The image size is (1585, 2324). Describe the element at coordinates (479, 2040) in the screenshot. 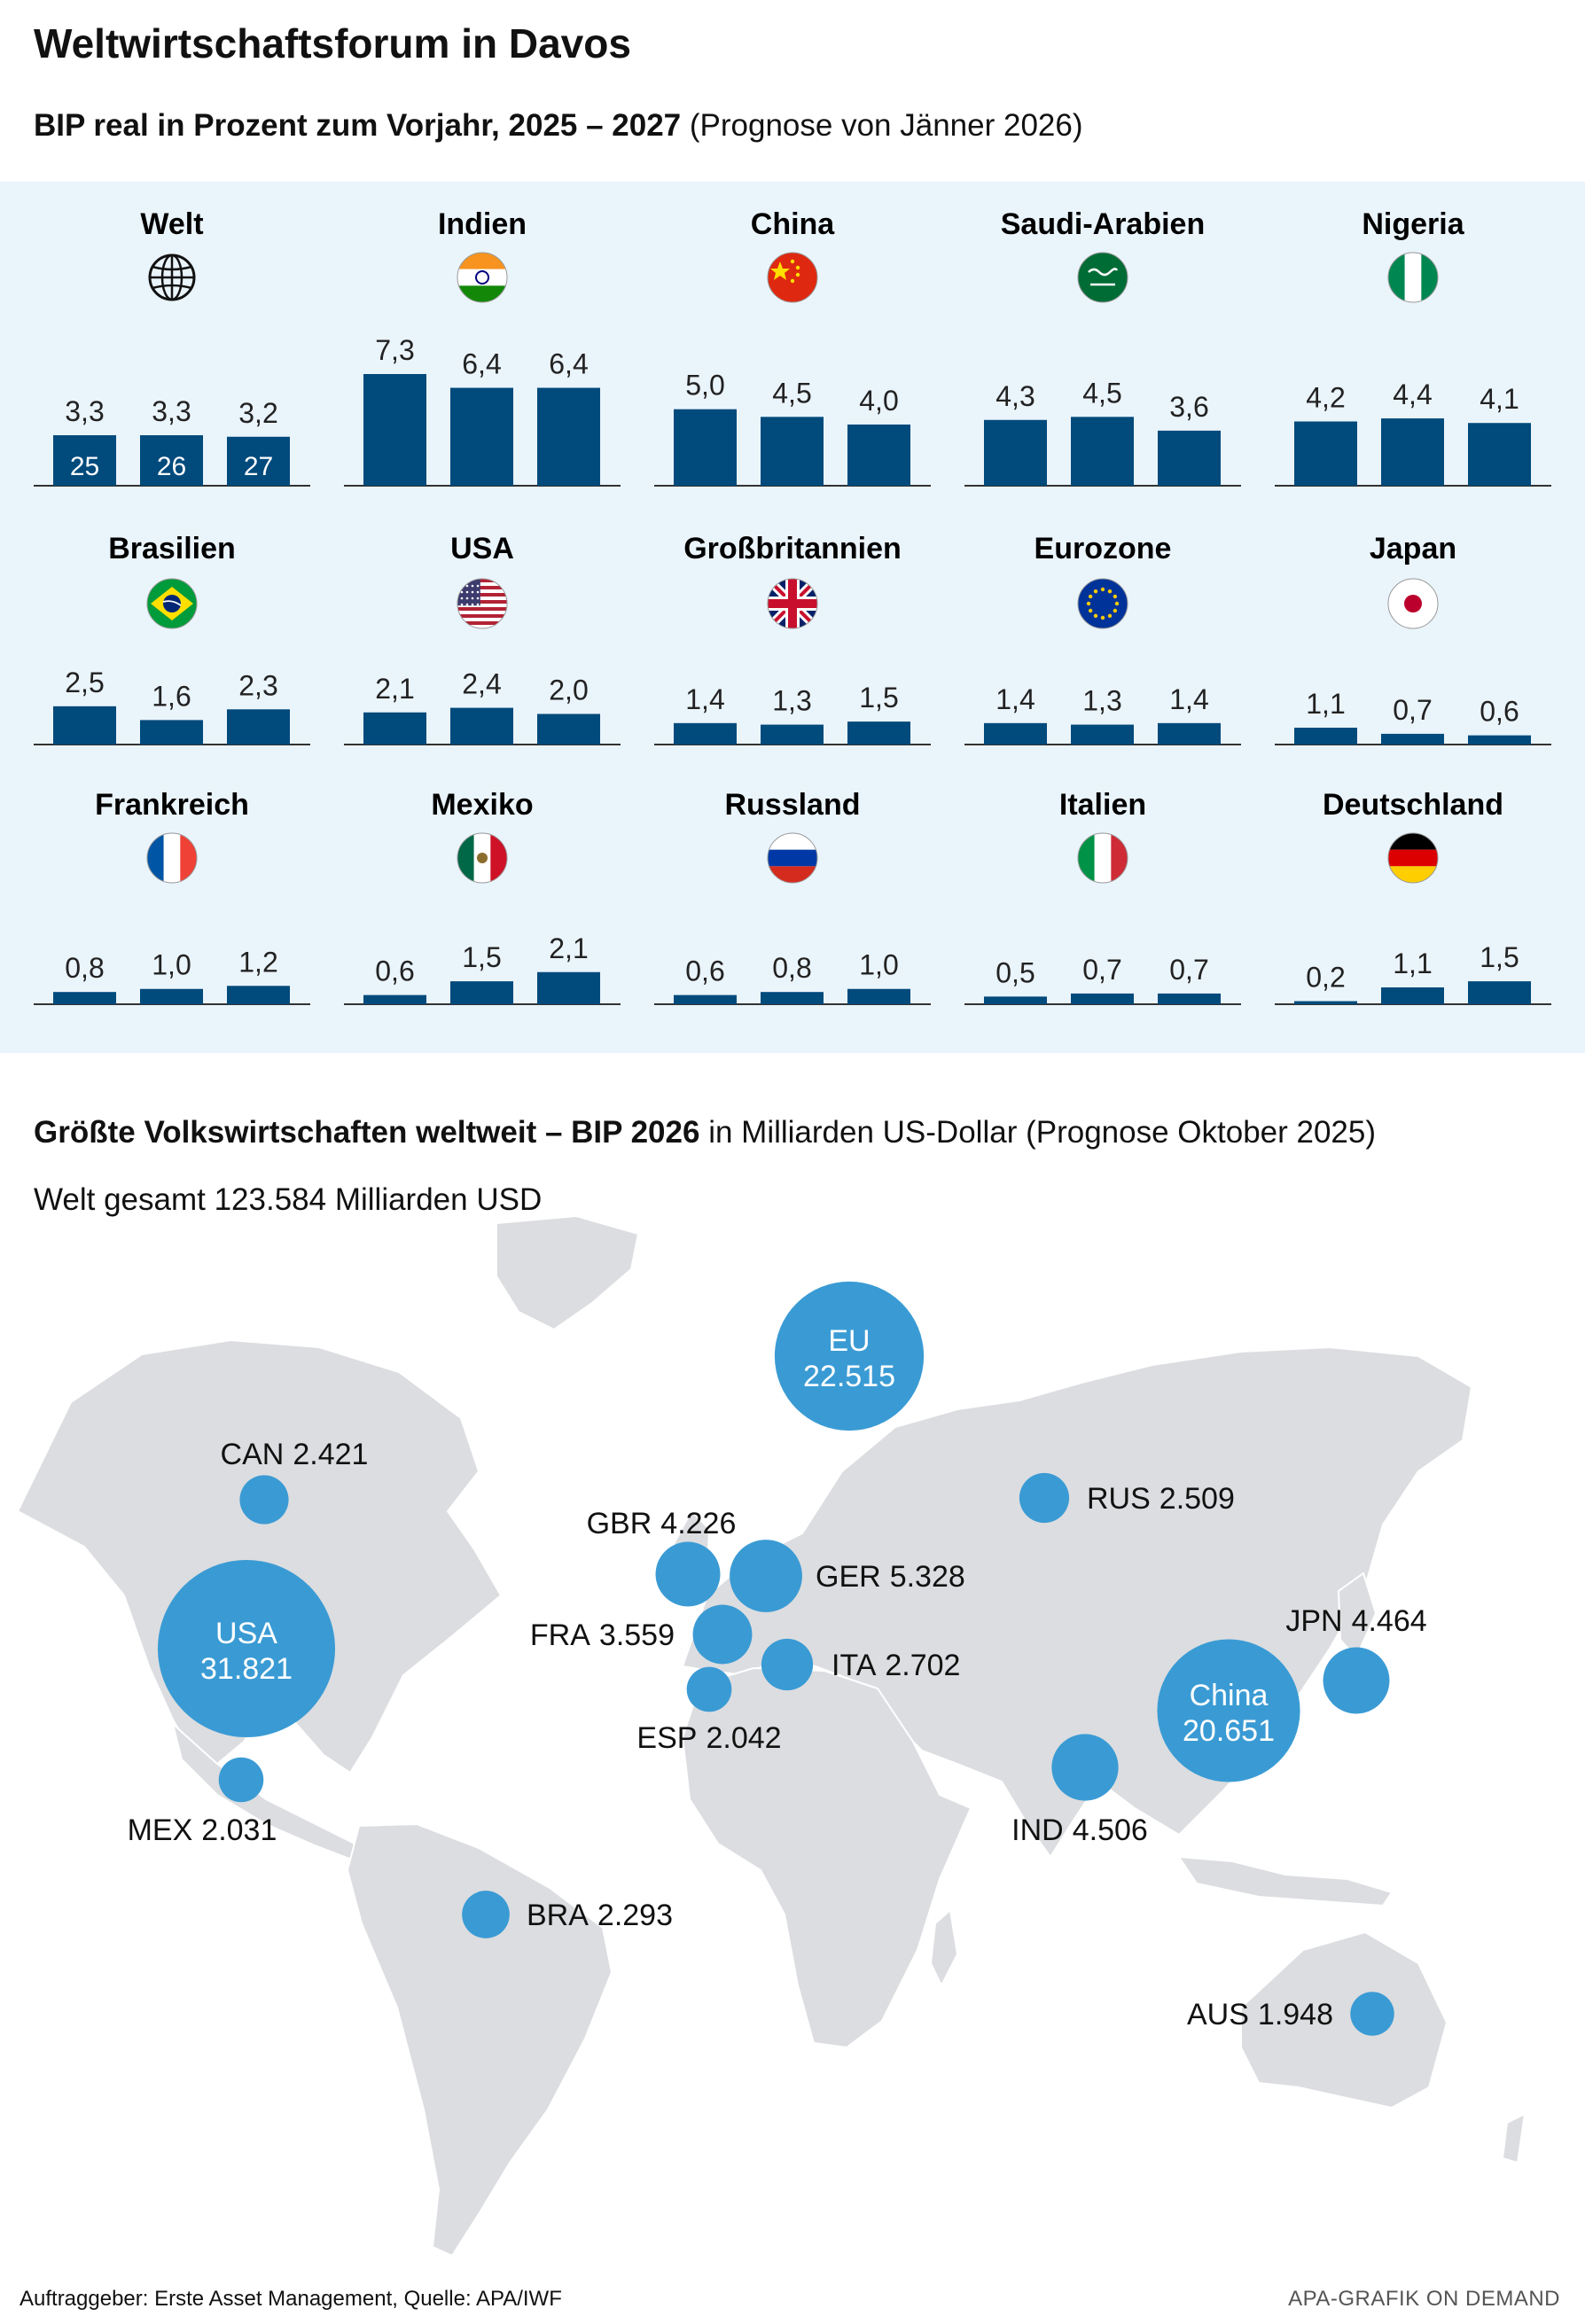

I see `south-america-shape` at that location.